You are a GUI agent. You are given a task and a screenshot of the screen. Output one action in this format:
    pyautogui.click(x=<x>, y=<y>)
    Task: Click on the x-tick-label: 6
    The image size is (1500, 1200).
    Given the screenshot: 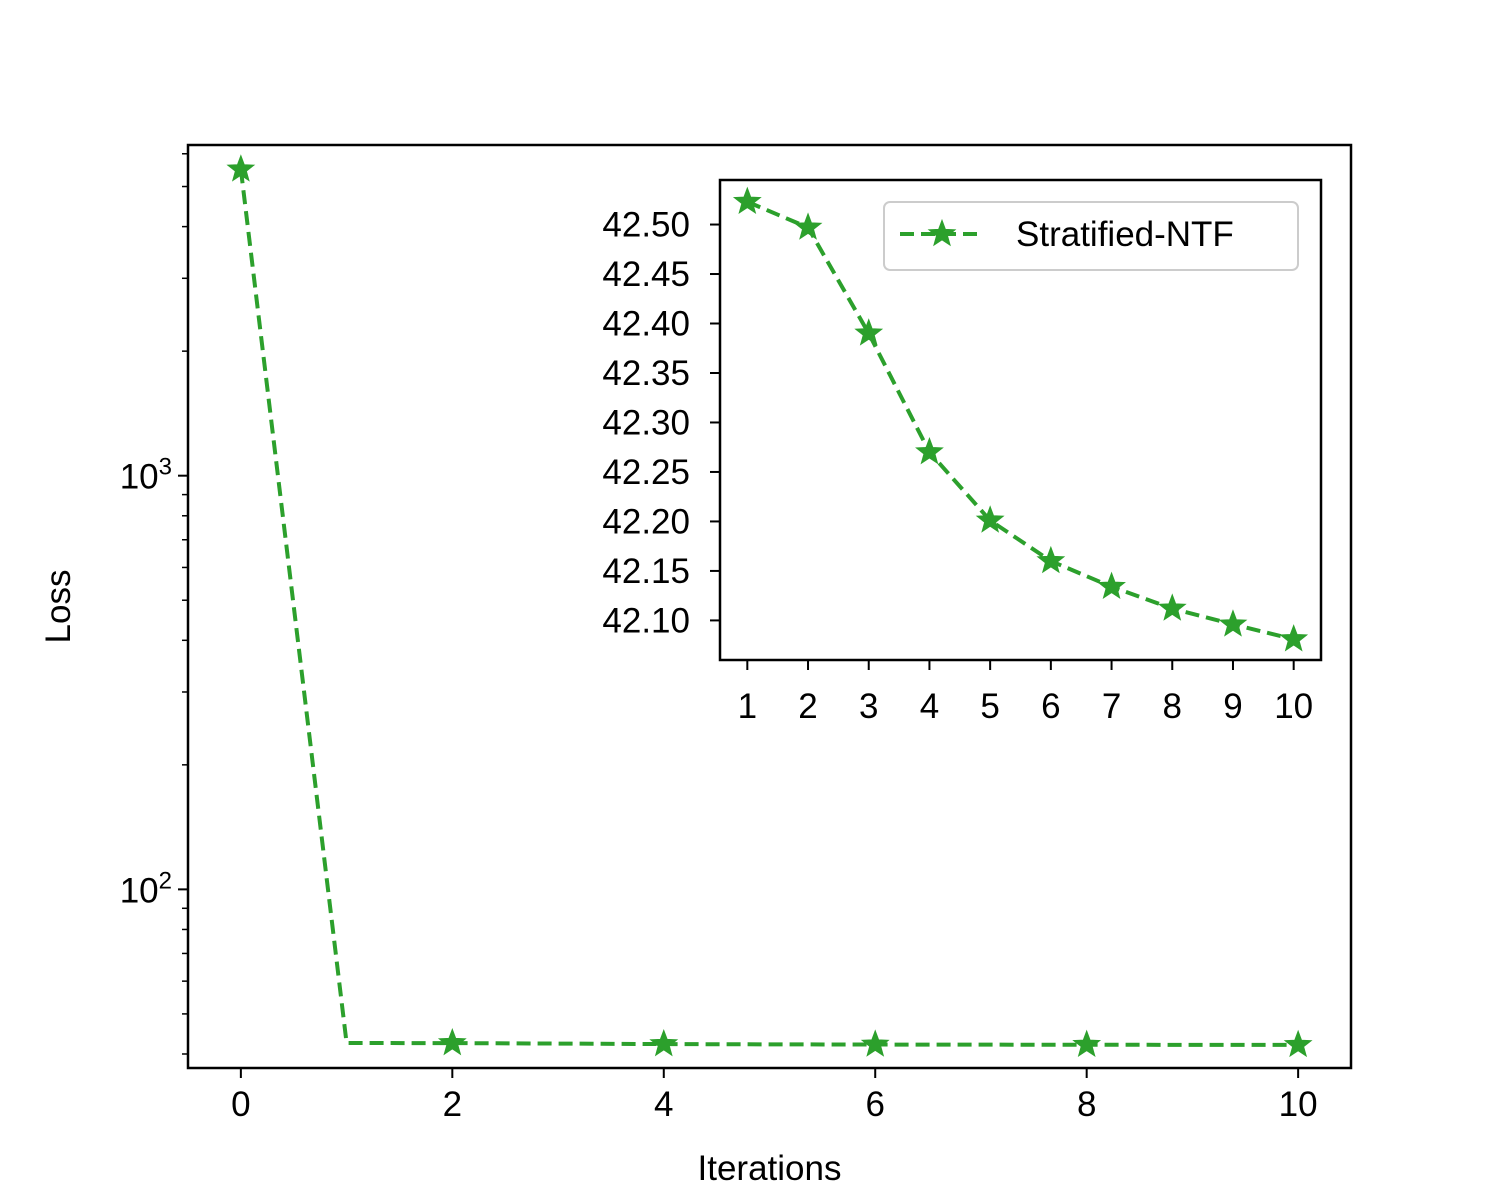 What is the action you would take?
    pyautogui.click(x=874, y=1104)
    